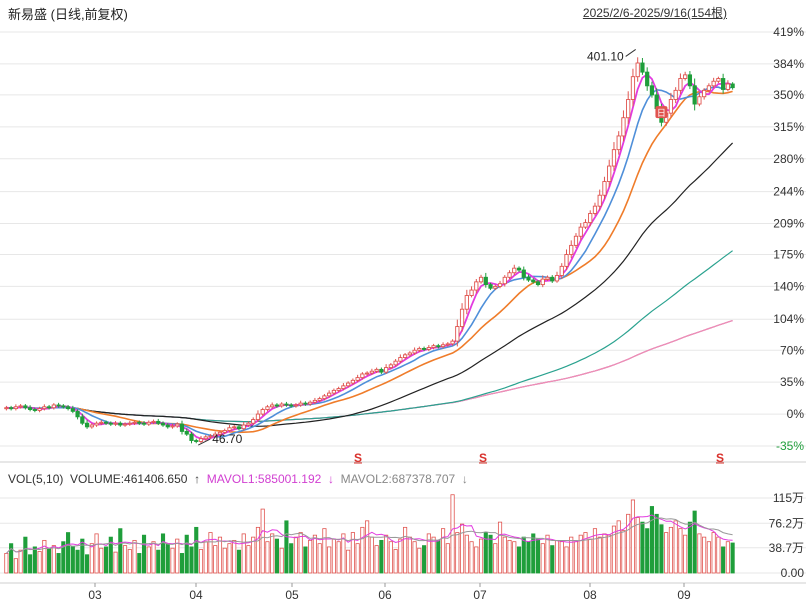 This screenshot has width=806, height=606. I want to click on volume-axis-tick-labels: 115万 76.2万 38.7万 0.00, so click(787, 535).